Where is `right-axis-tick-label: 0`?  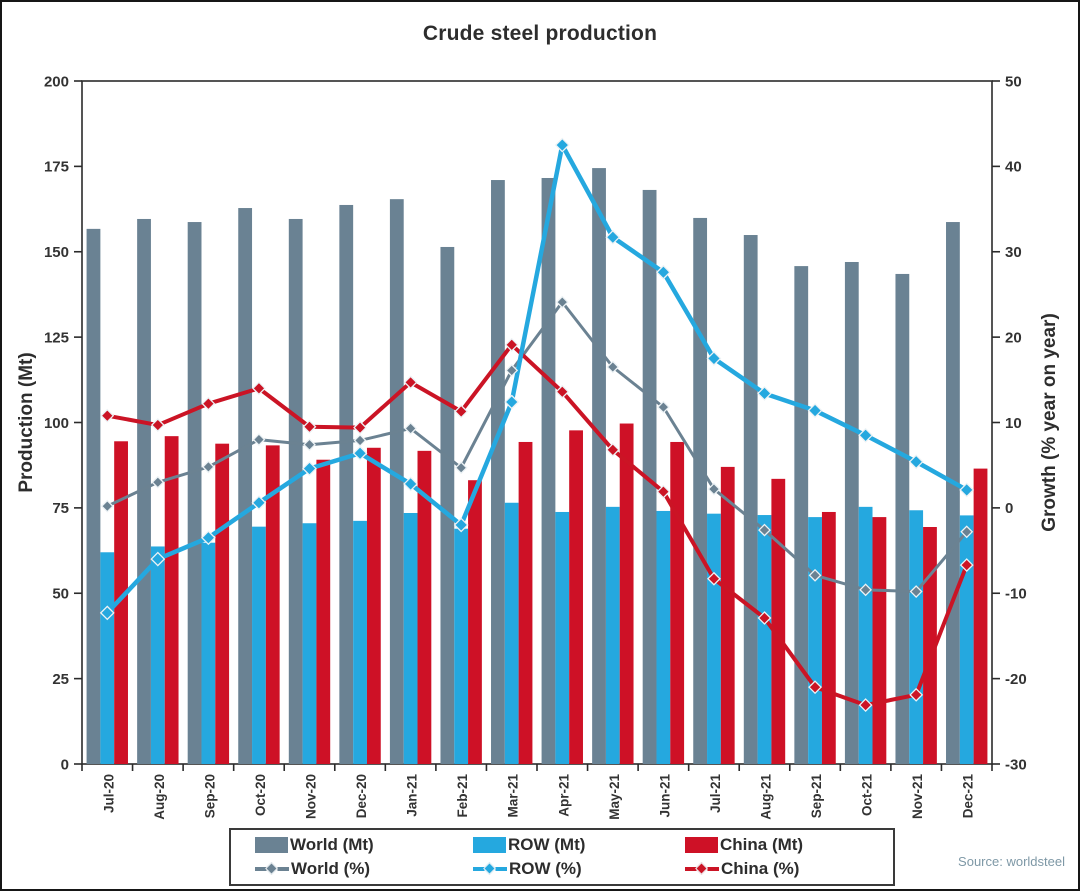 right-axis-tick-label: 0 is located at coordinates (1009, 508).